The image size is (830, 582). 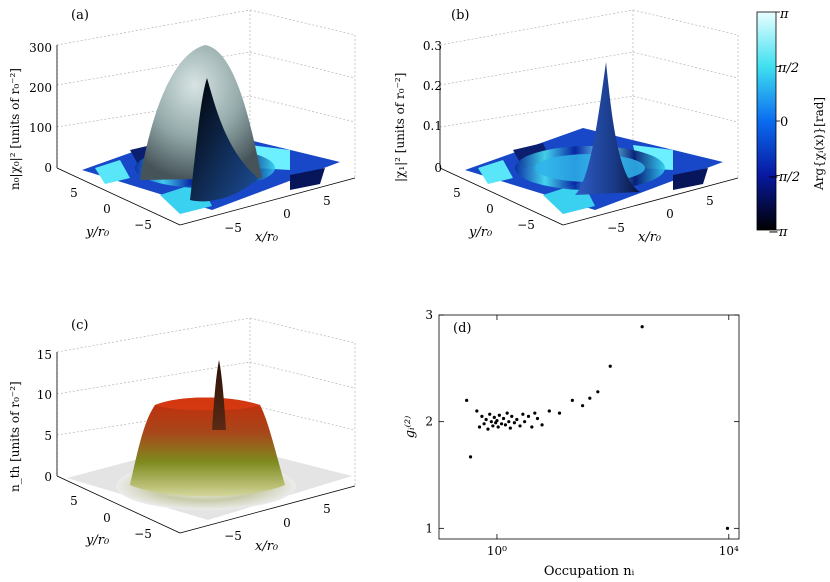 What do you see at coordinates (616, 228) in the screenshot?
I see `panel-b-xtick: −5` at bounding box center [616, 228].